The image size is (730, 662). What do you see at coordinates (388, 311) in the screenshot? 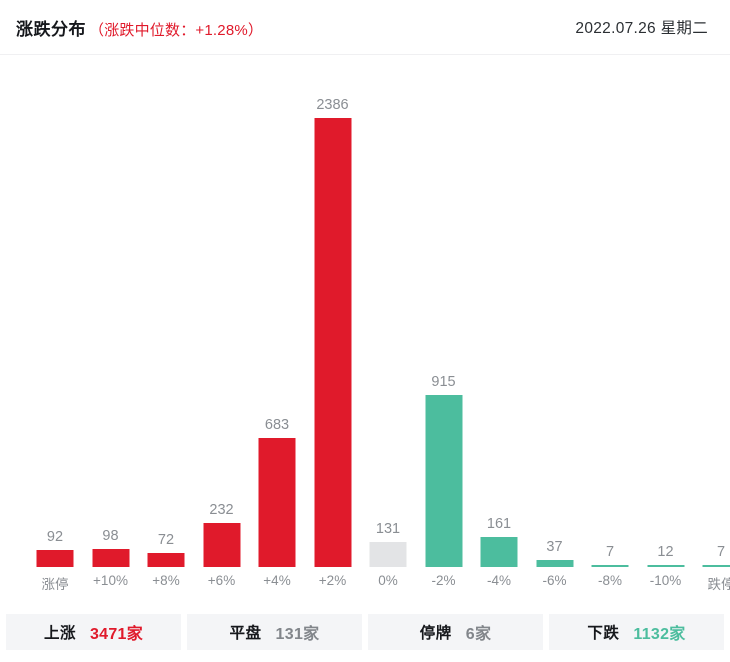
I see `chart-bar-slot: 131` at bounding box center [388, 311].